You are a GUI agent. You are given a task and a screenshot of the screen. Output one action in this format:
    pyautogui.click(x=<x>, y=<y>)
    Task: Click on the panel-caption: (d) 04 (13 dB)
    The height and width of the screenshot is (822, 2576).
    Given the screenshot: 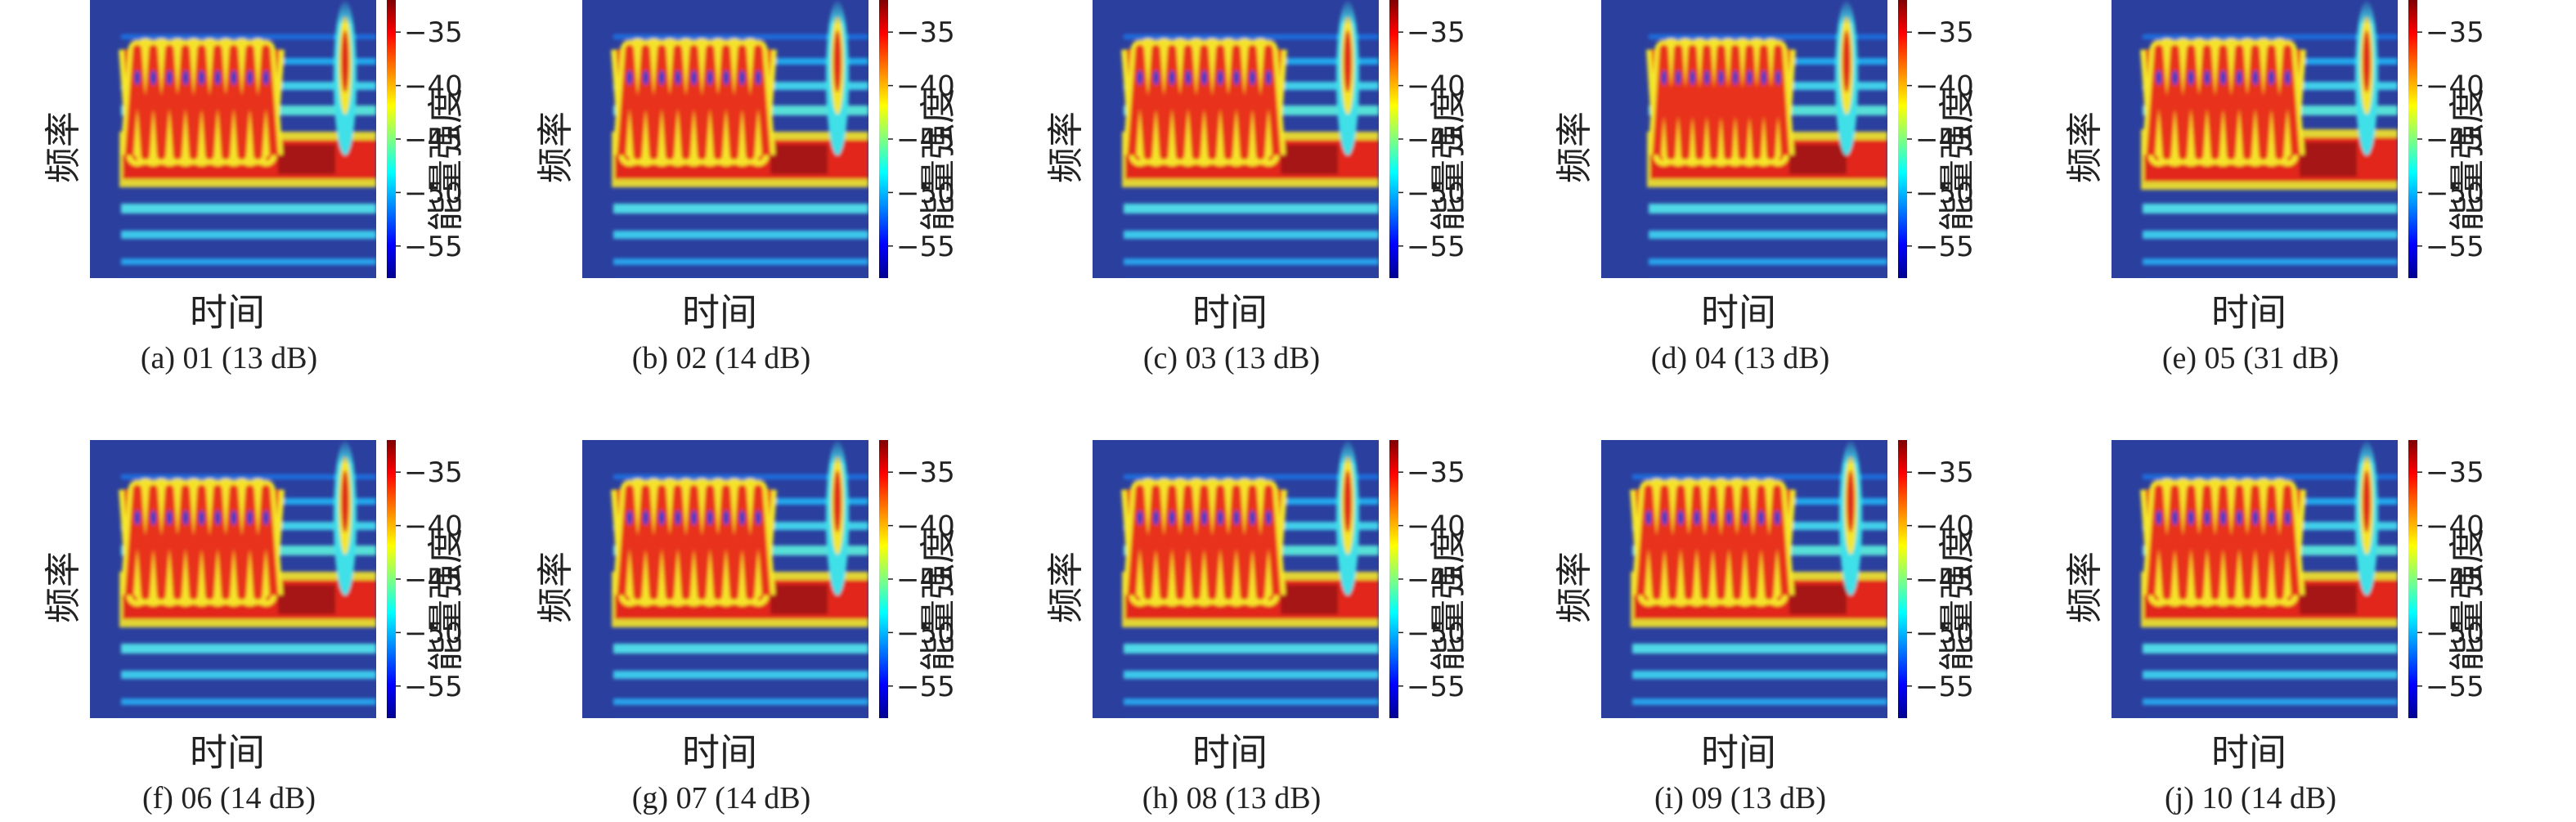 What is the action you would take?
    pyautogui.click(x=1740, y=358)
    